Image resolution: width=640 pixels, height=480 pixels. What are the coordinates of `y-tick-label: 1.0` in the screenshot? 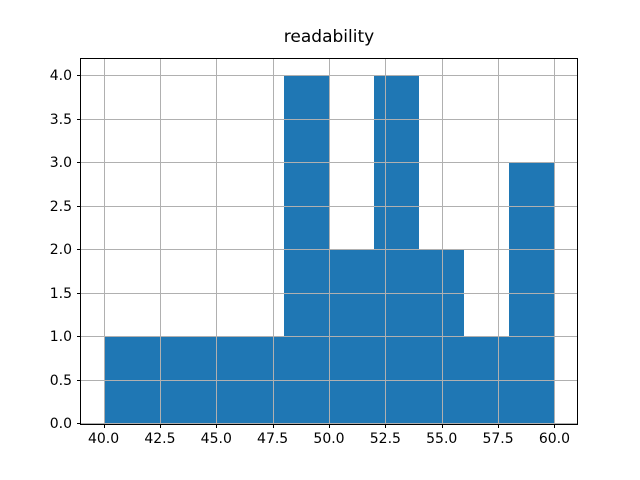 It's located at (60, 337).